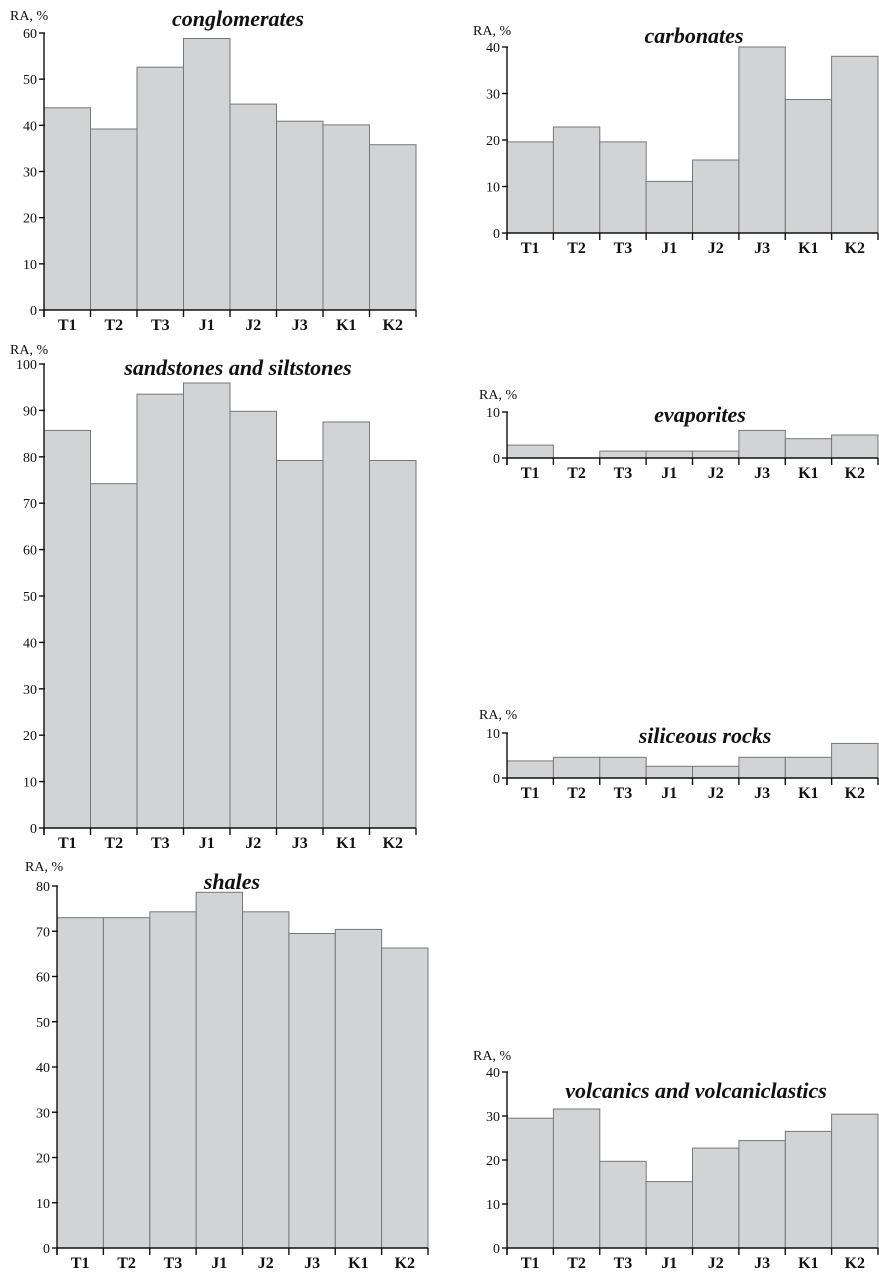 This screenshot has height=1280, width=879. What do you see at coordinates (493, 1117) in the screenshot?
I see `y-tick-label: 30` at bounding box center [493, 1117].